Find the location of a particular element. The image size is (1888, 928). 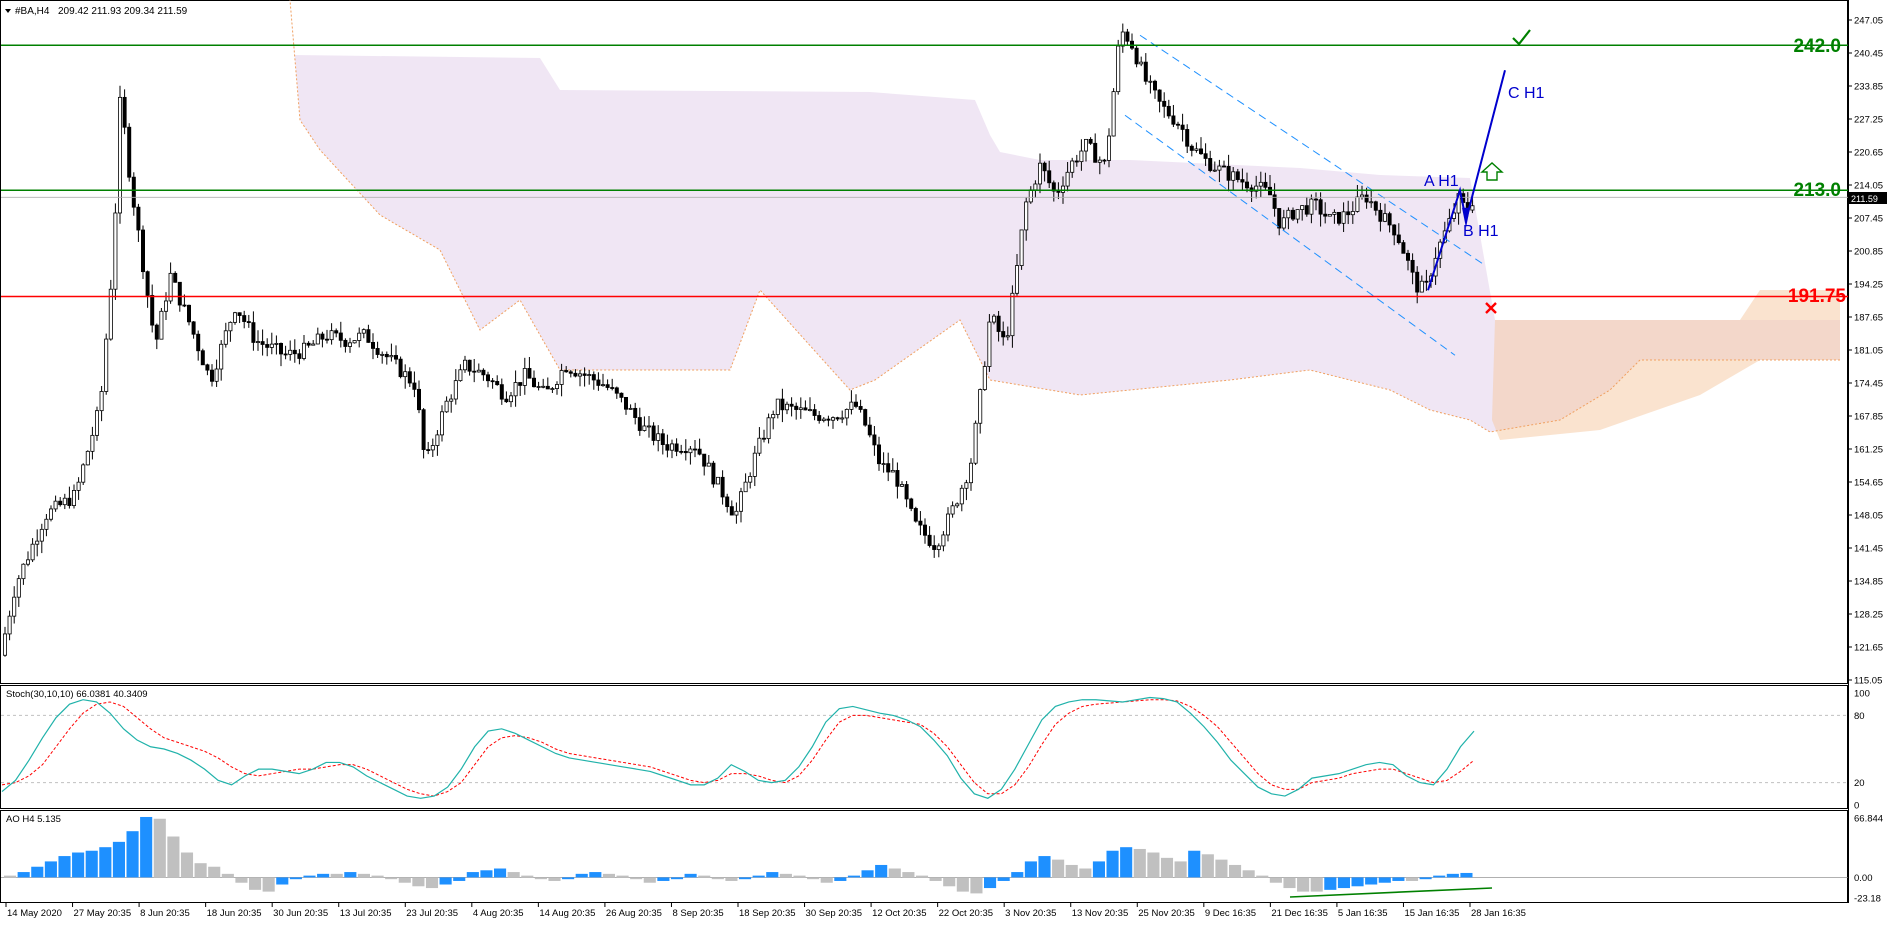

wave-b-arrowhead is located at coordinates (1466, 217).